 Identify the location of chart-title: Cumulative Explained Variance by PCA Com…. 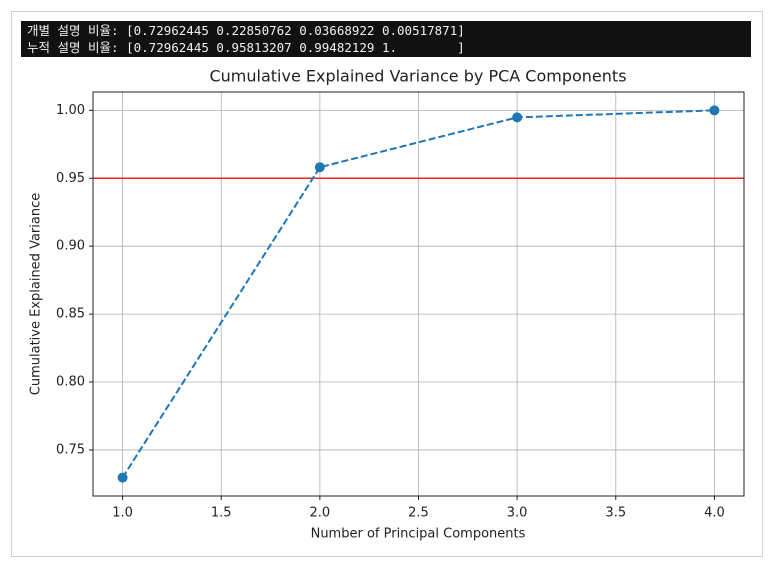
(417, 76).